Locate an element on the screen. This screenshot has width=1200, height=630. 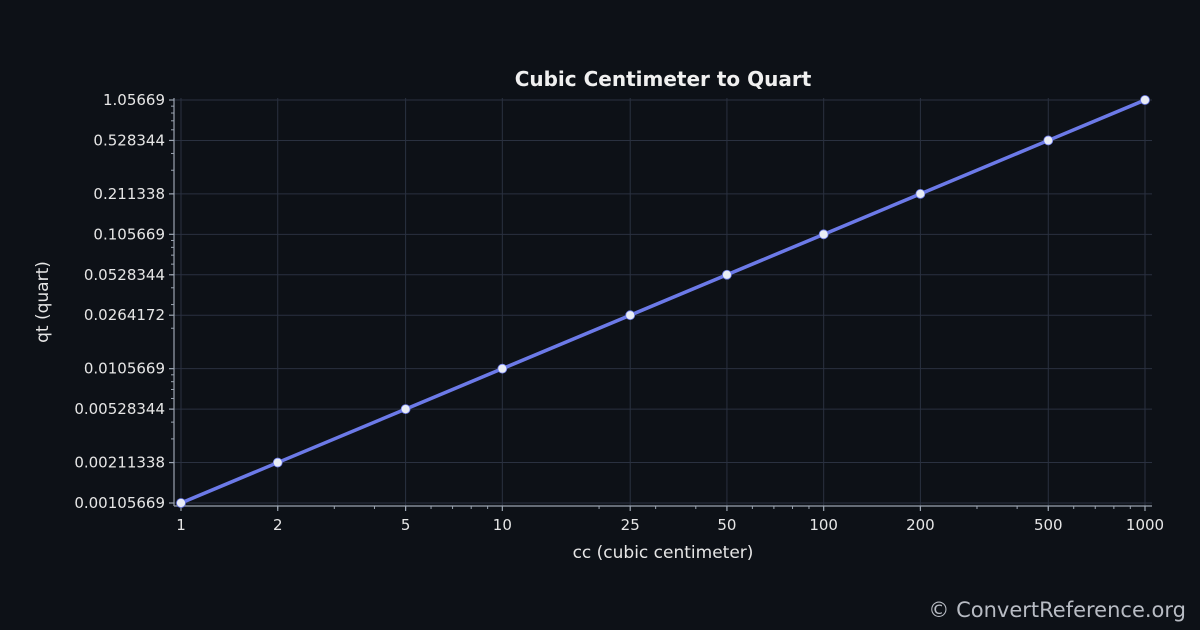
x-tick-label: 100 is located at coordinates (823, 525).